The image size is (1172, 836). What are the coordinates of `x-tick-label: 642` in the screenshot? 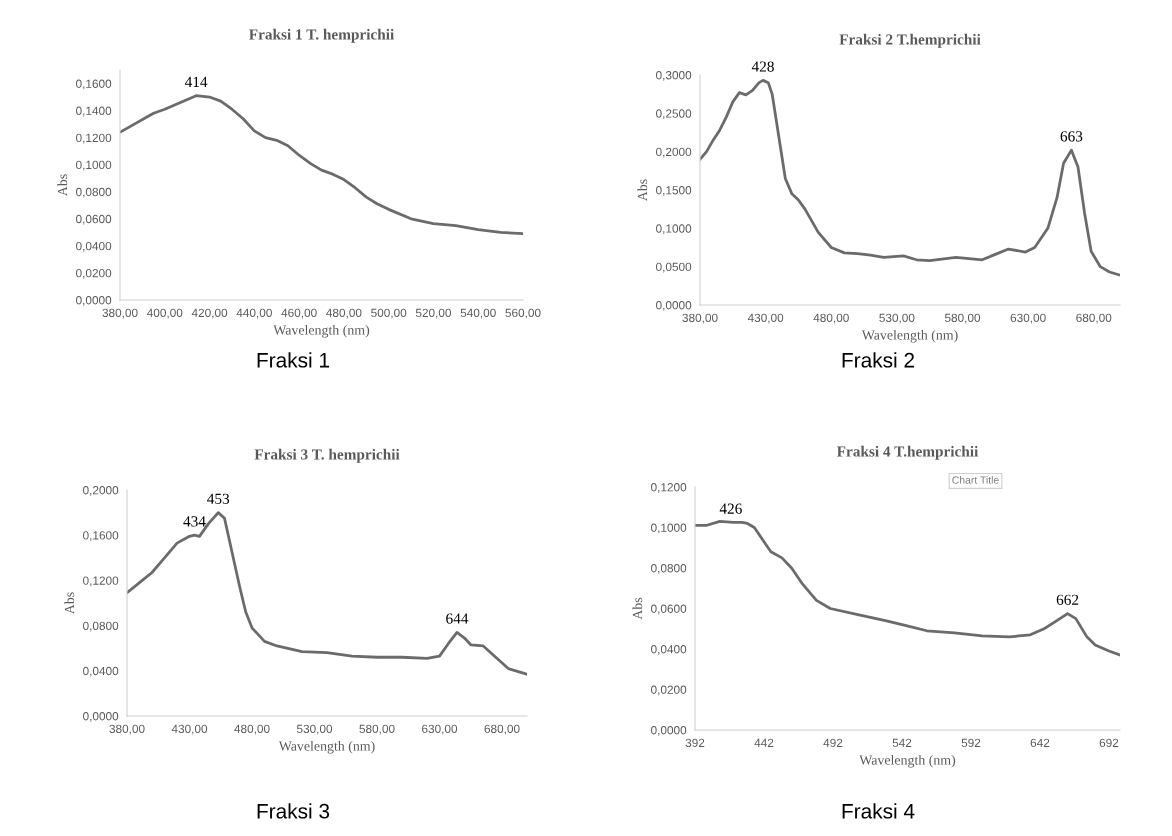 It's located at (1040, 742).